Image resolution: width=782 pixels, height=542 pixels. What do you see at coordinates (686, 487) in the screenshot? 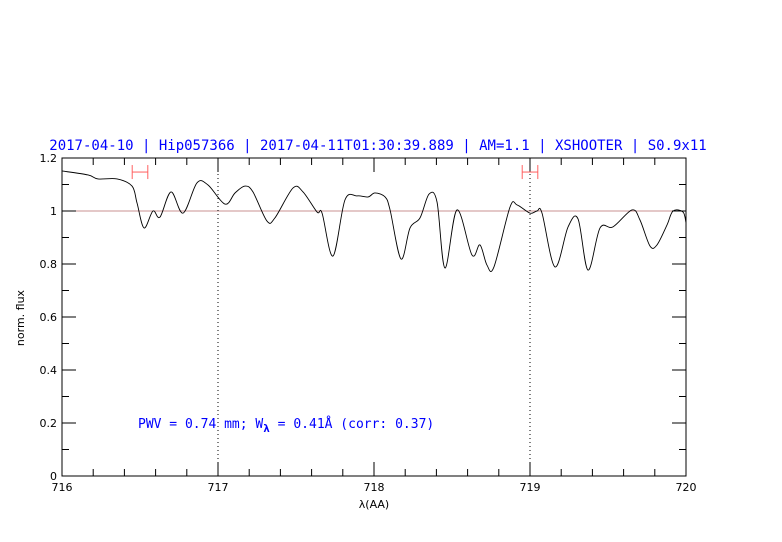
I see `x-tick-label: 720` at bounding box center [686, 487].